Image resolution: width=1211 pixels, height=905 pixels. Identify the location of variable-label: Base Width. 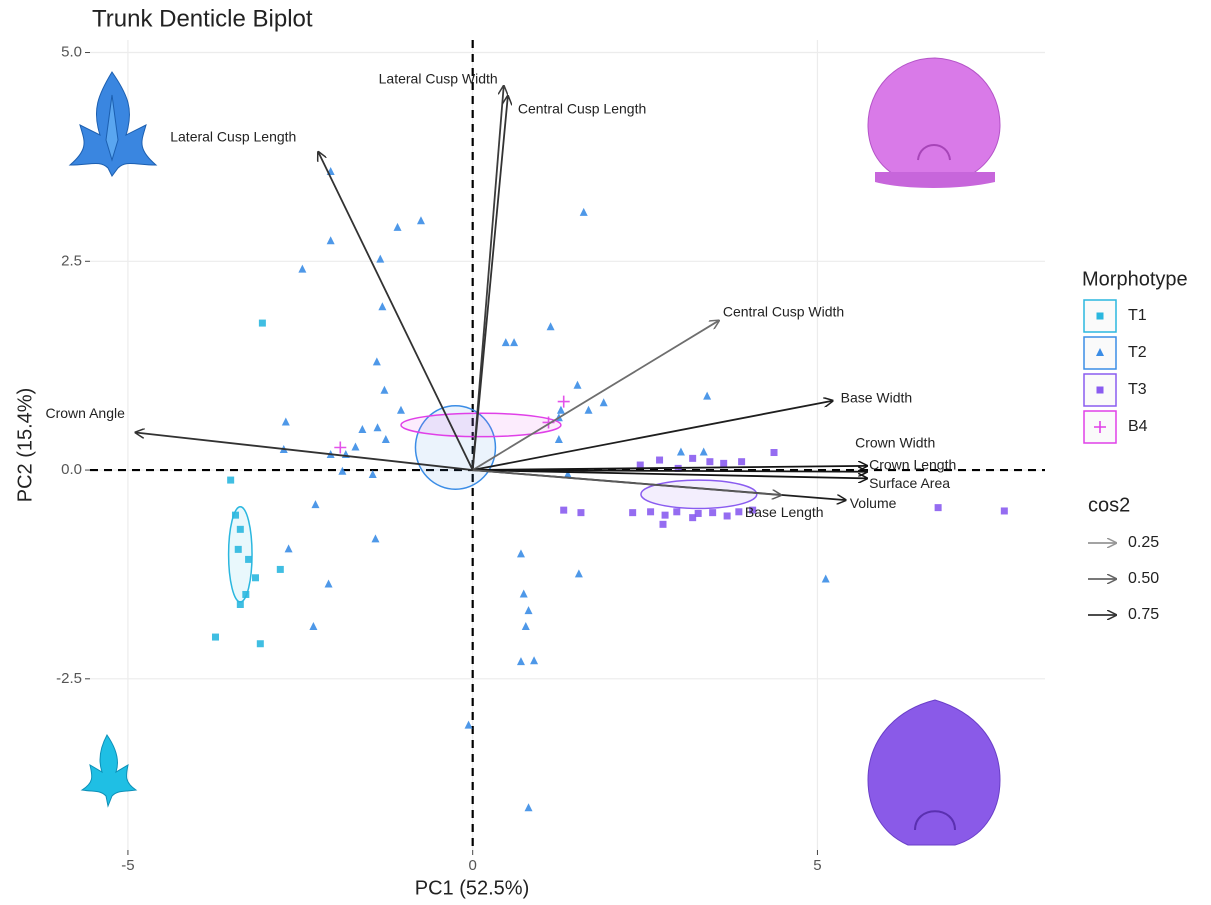
(877, 397).